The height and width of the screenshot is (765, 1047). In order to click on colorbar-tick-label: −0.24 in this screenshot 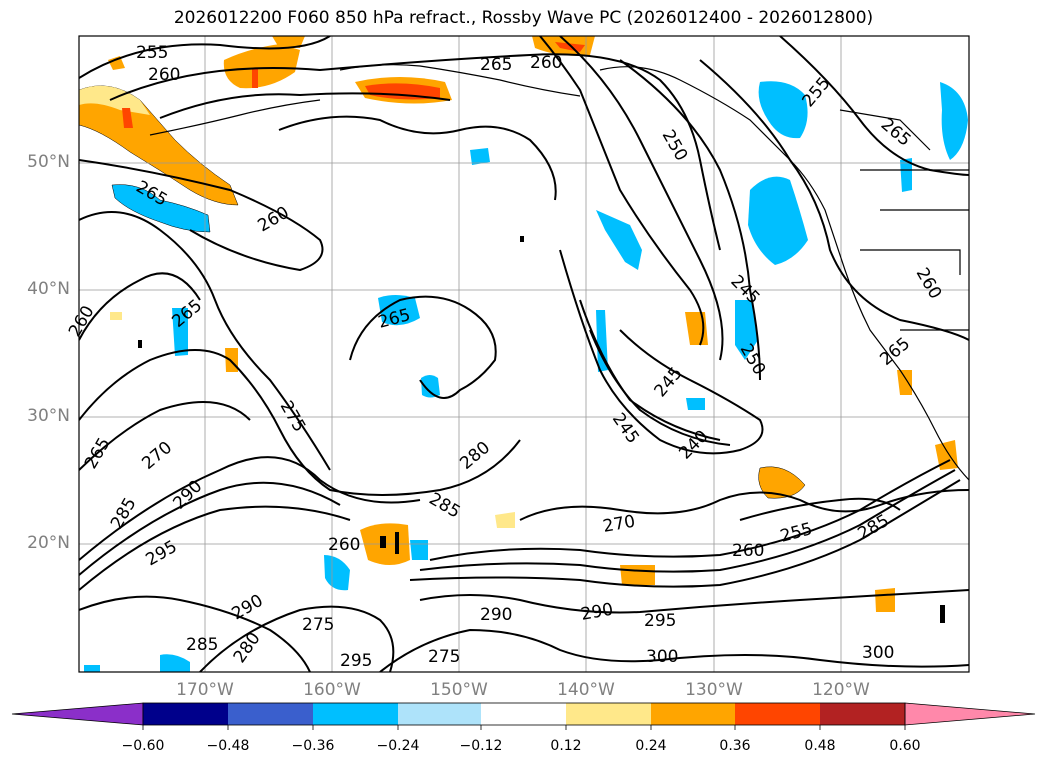, I will do `click(398, 746)`.